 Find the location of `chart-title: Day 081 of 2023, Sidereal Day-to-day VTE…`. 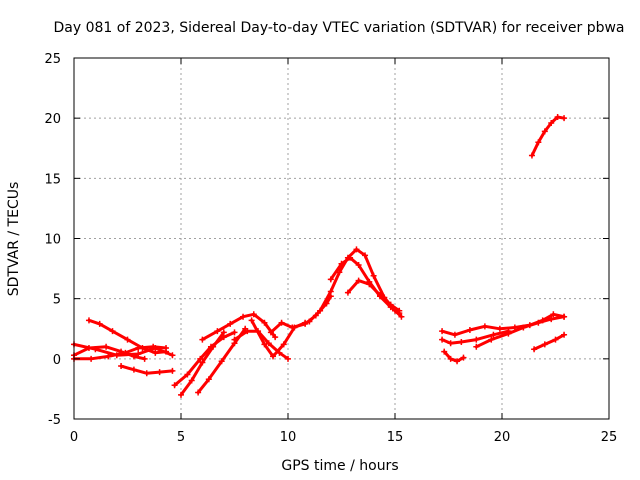

chart-title: Day 081 of 2023, Sidereal Day-to-day VTE… is located at coordinates (338, 28).